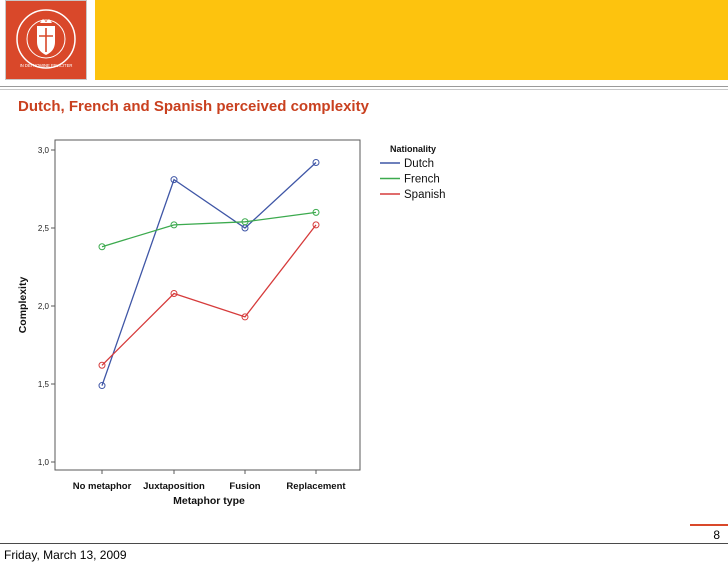 This screenshot has height=566, width=728. I want to click on x-tick-label: Juxtaposition, so click(174, 486).